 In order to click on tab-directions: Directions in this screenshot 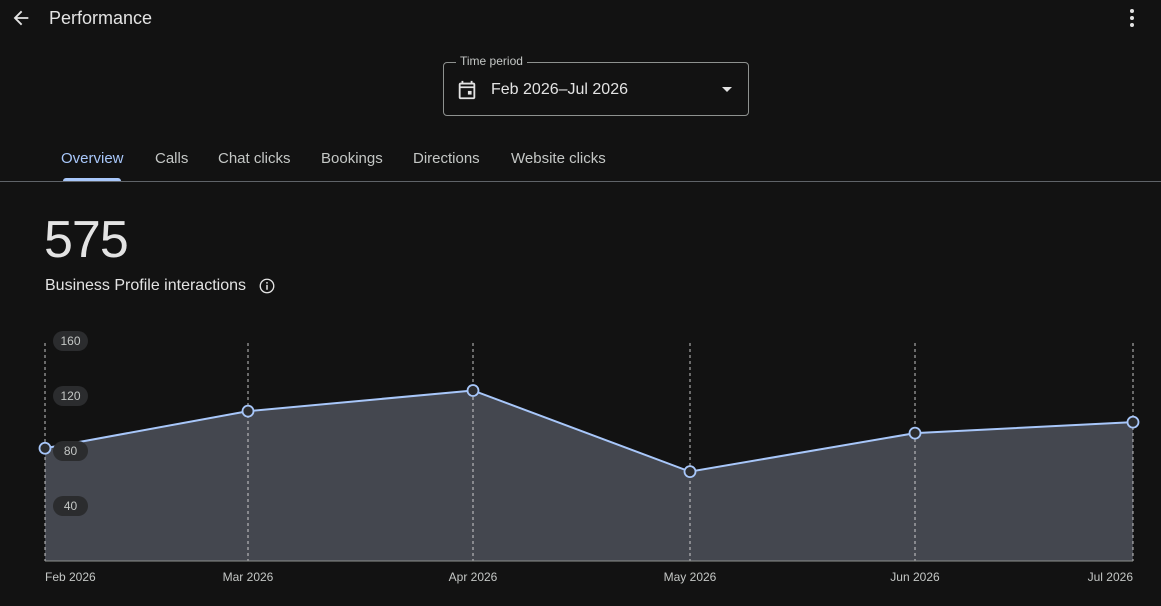, I will do `click(446, 158)`.